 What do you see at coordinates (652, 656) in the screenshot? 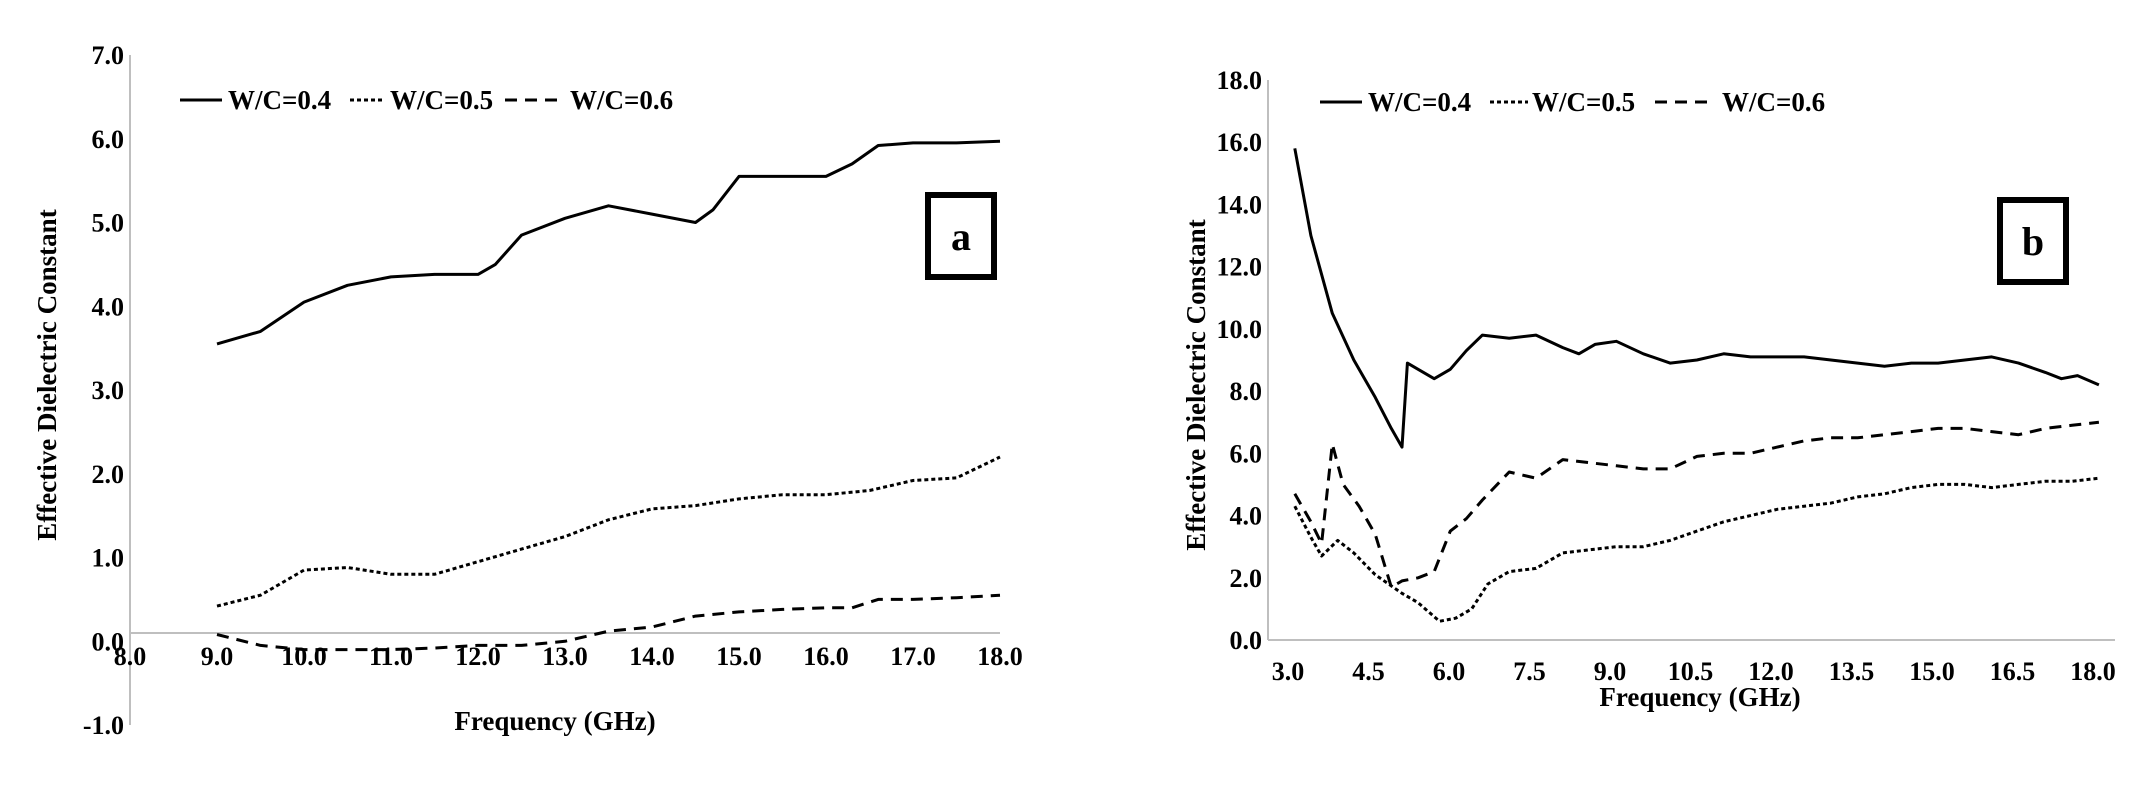
I see `x-tick-label-a-6: 14.0` at bounding box center [652, 656].